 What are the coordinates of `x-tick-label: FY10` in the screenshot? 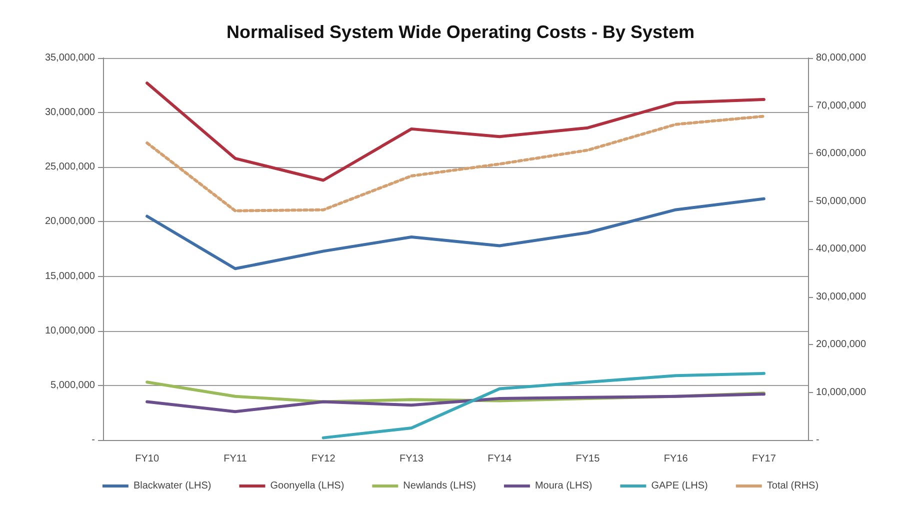 It's located at (147, 459).